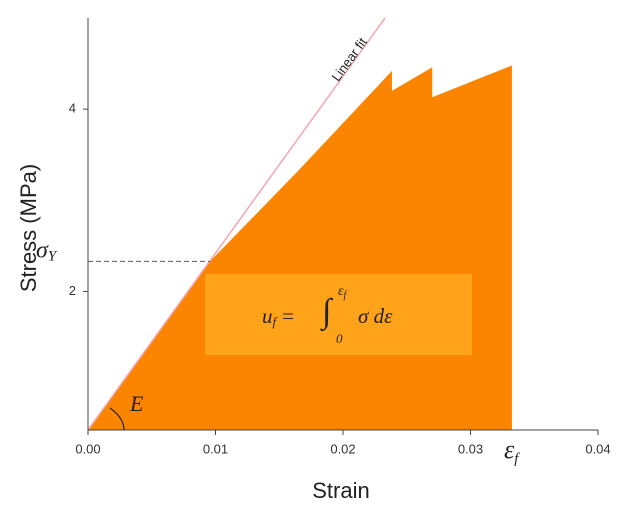  What do you see at coordinates (28, 228) in the screenshot?
I see `y-axis-label: Stress (MPa)` at bounding box center [28, 228].